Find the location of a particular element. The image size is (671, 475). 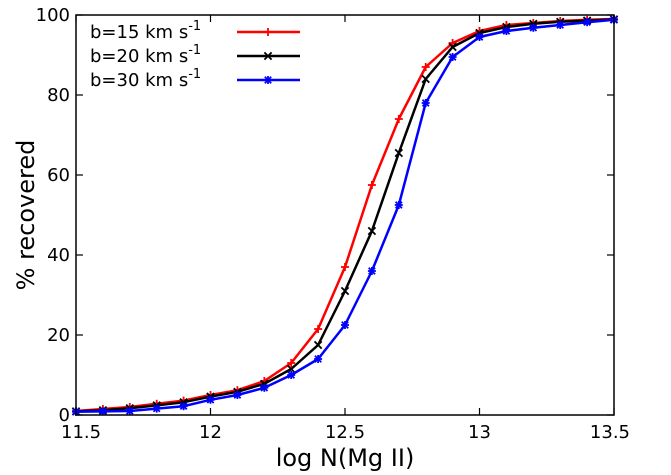

x-axis-title: log N(Mg II) is located at coordinates (345, 458).